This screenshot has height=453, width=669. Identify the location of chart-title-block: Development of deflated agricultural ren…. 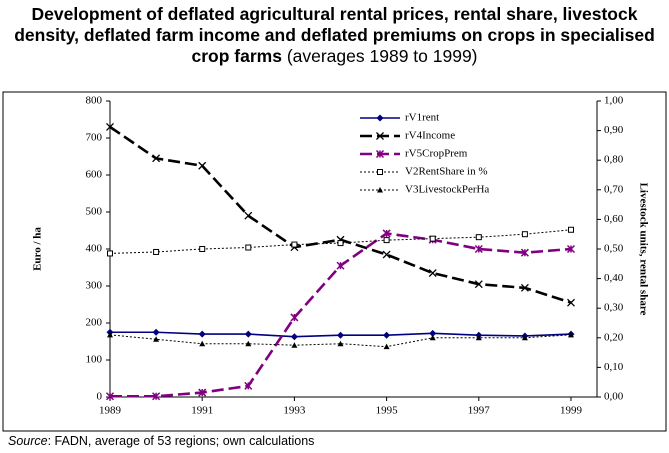
(334, 35).